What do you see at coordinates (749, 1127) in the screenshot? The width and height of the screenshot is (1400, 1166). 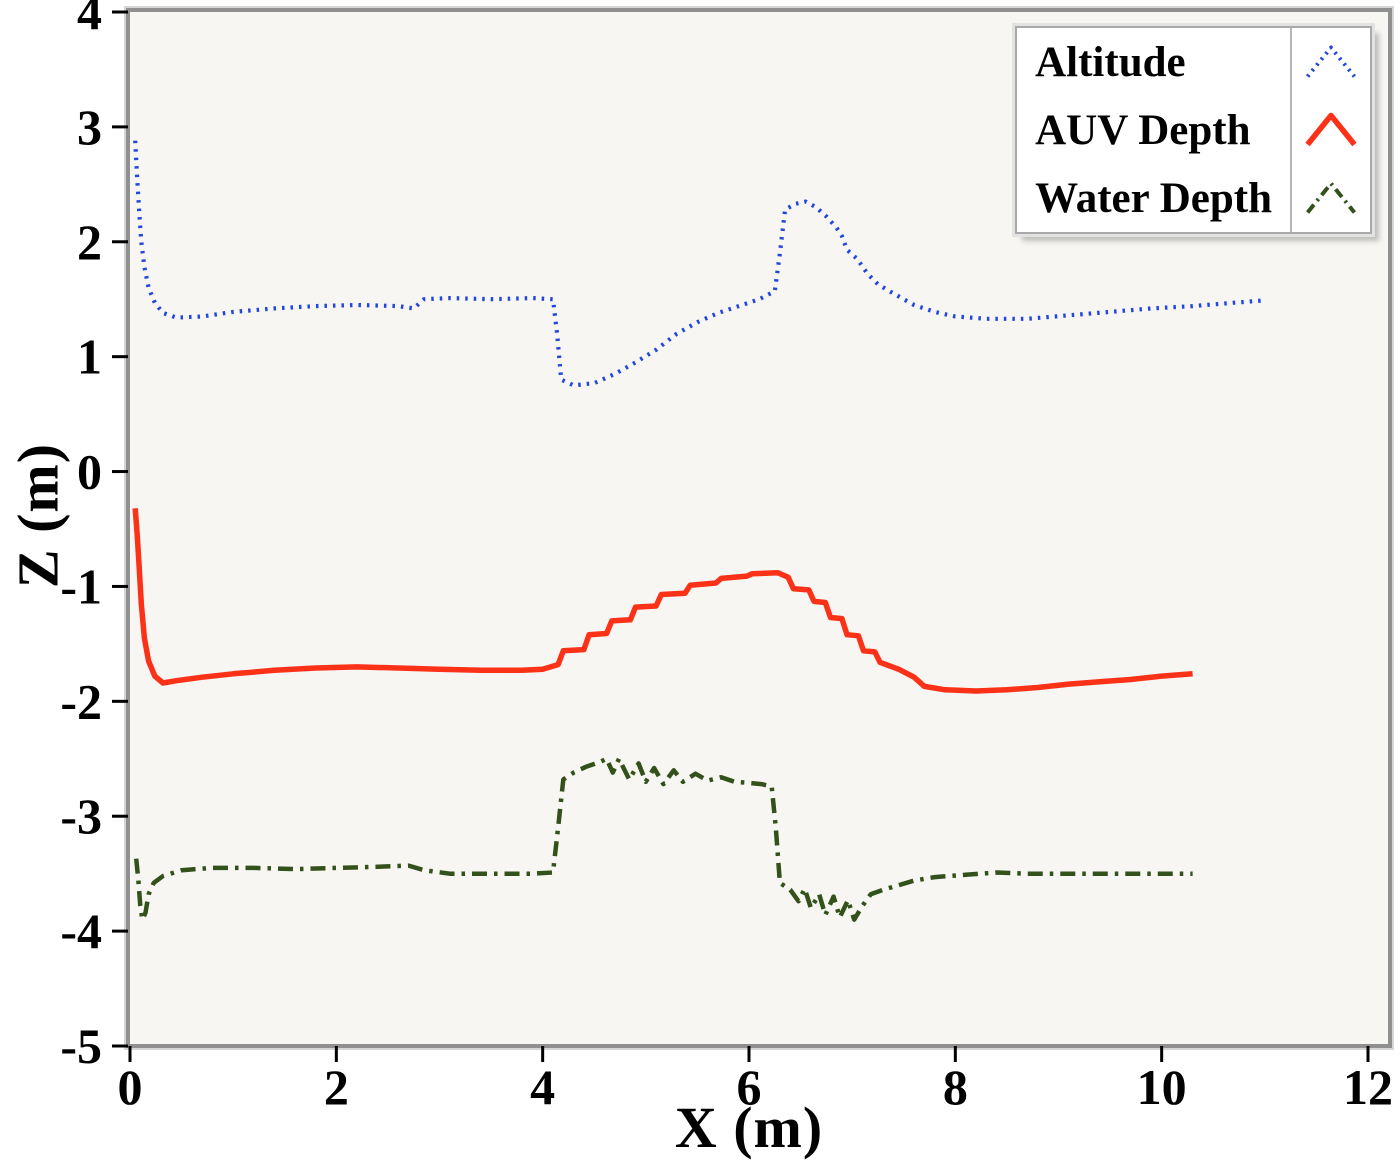 I see `x-axis-title: X (m)` at bounding box center [749, 1127].